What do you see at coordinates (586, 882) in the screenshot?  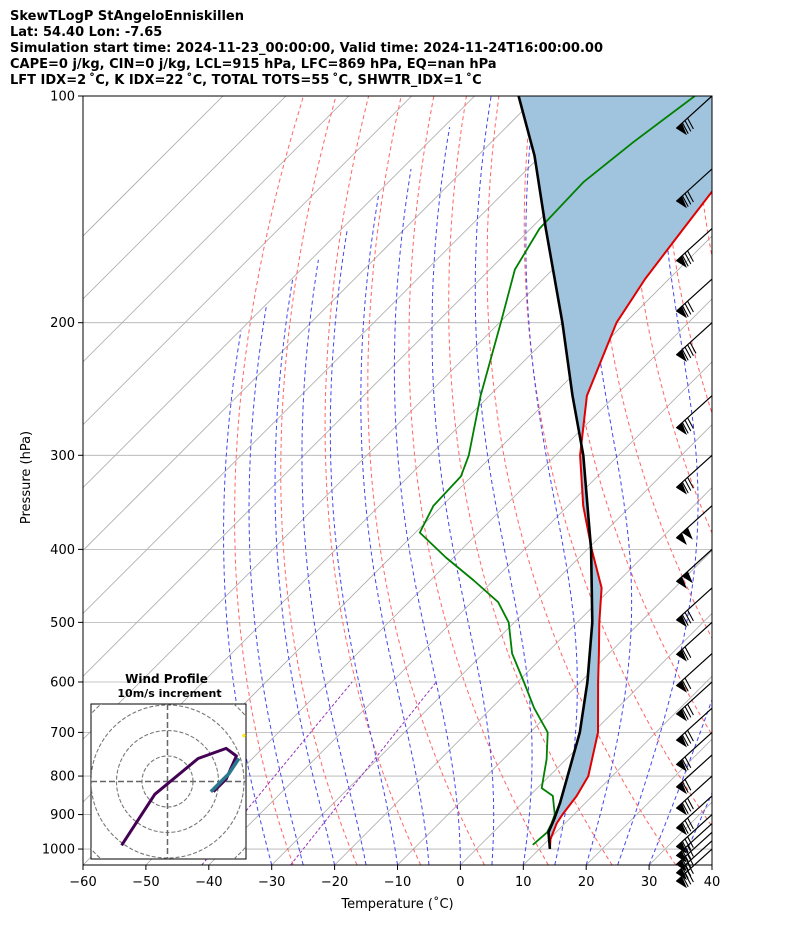 I see `x-tick-label: 20` at bounding box center [586, 882].